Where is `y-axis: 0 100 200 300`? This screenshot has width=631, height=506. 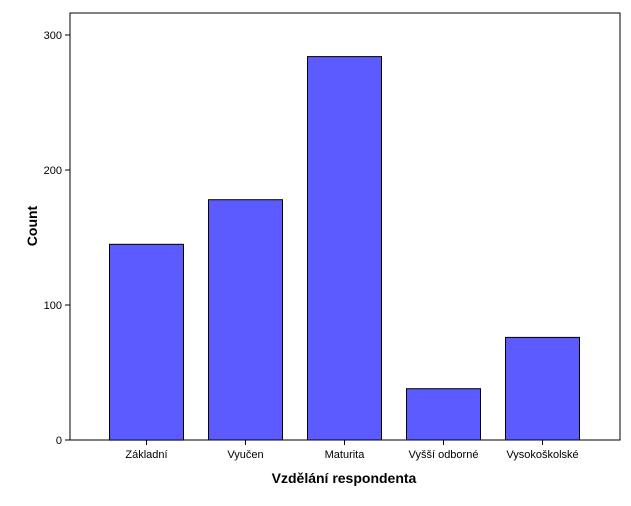 y-axis: 0 100 200 300 is located at coordinates (57, 238).